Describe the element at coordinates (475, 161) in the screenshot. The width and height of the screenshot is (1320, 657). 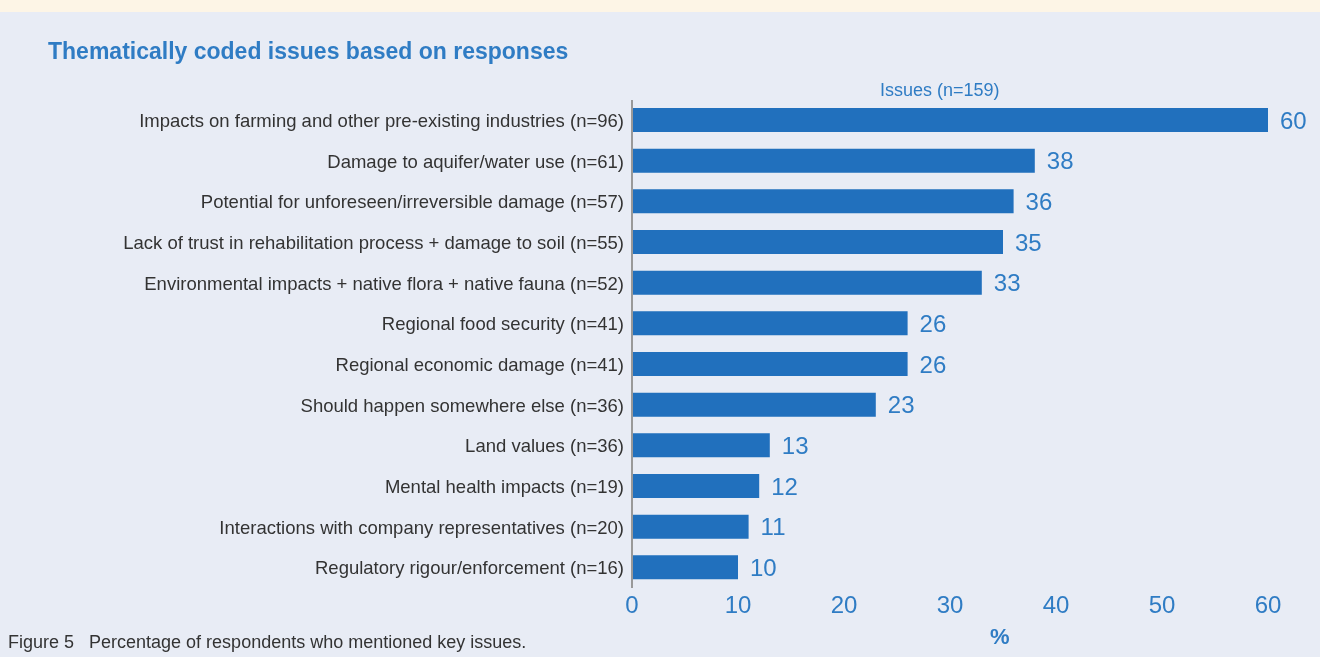
I see `y-tick-label: Damage to aquifer/water use (n=61)` at that location.